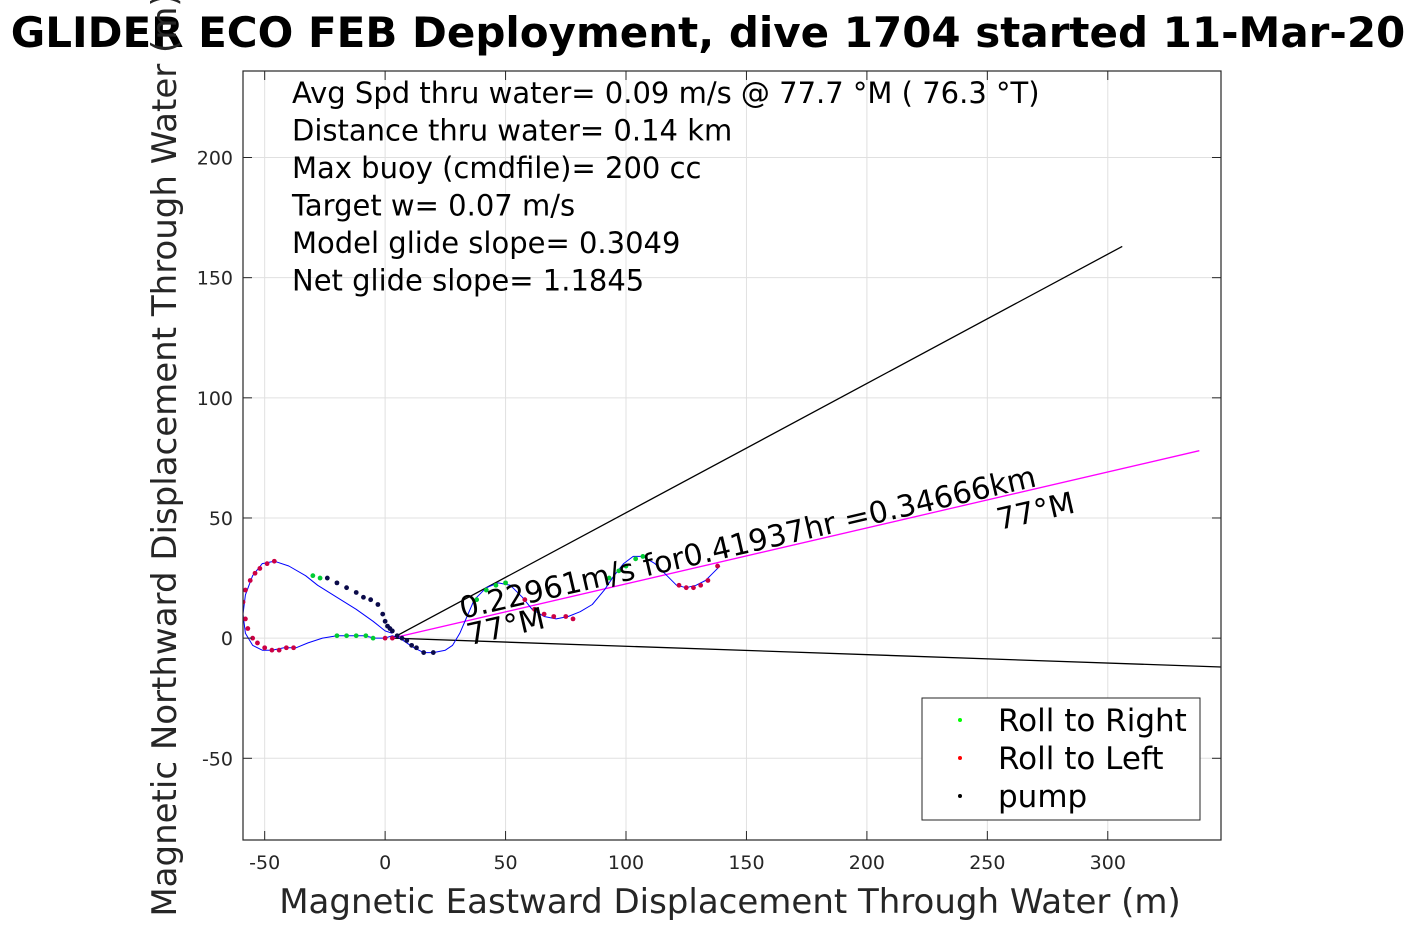 The width and height of the screenshot is (1417, 945). What do you see at coordinates (746, 863) in the screenshot?
I see `x-tick-label: 150` at bounding box center [746, 863].